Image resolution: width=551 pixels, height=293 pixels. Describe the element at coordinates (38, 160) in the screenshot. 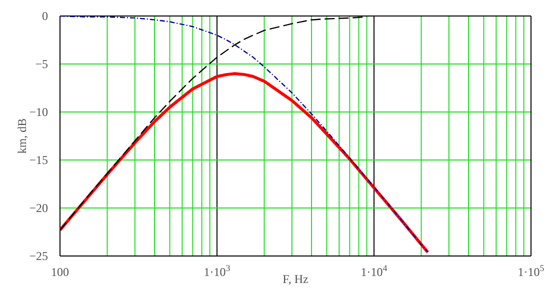

I see `y-tick-label: −15` at that location.